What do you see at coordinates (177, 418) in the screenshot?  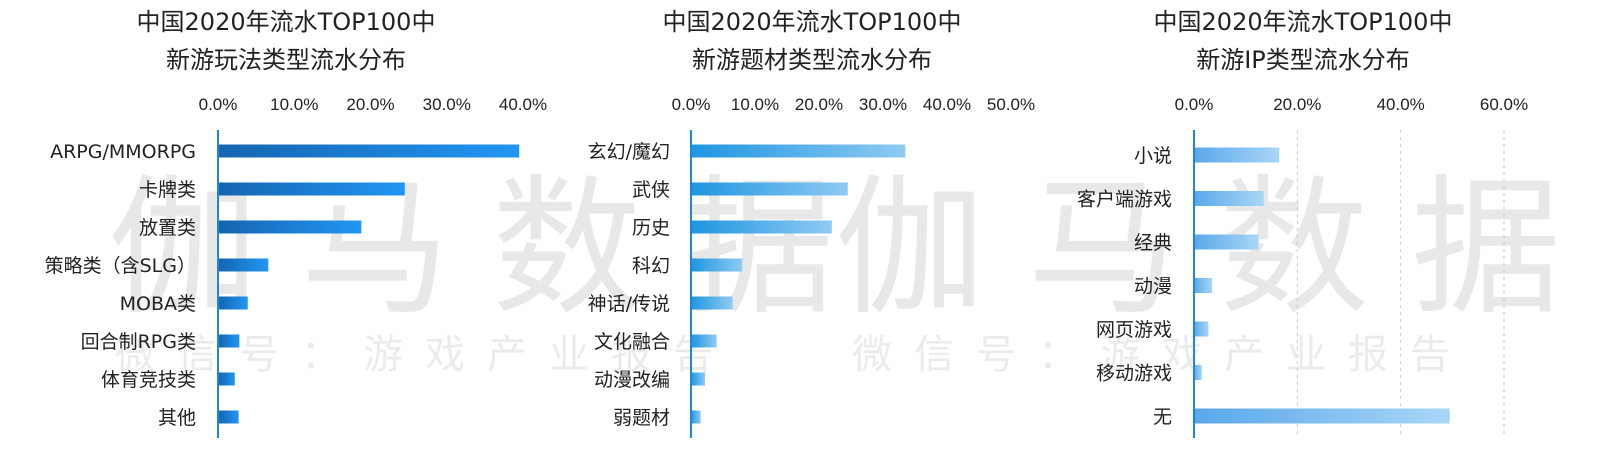 I see `category-label: 其他` at bounding box center [177, 418].